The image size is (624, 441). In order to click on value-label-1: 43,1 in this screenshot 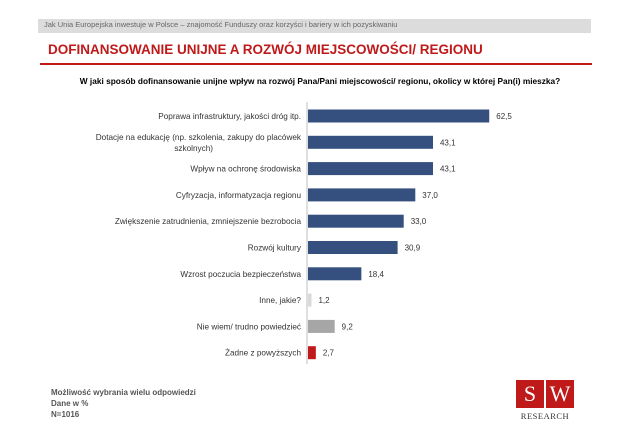, I will do `click(448, 142)`.